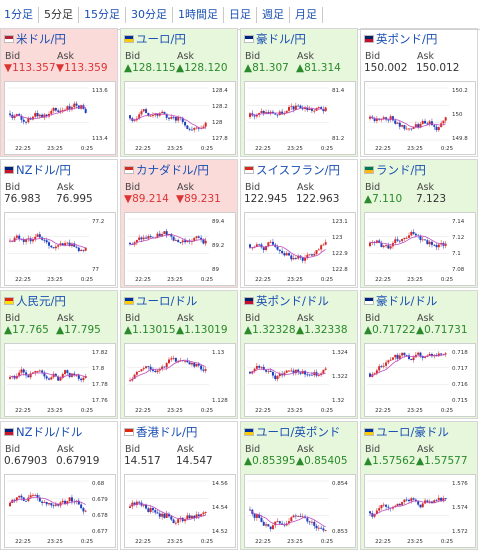 The height and width of the screenshot is (551, 480). I want to click on pair-name: ユーロ/豪ドル, so click(412, 432).